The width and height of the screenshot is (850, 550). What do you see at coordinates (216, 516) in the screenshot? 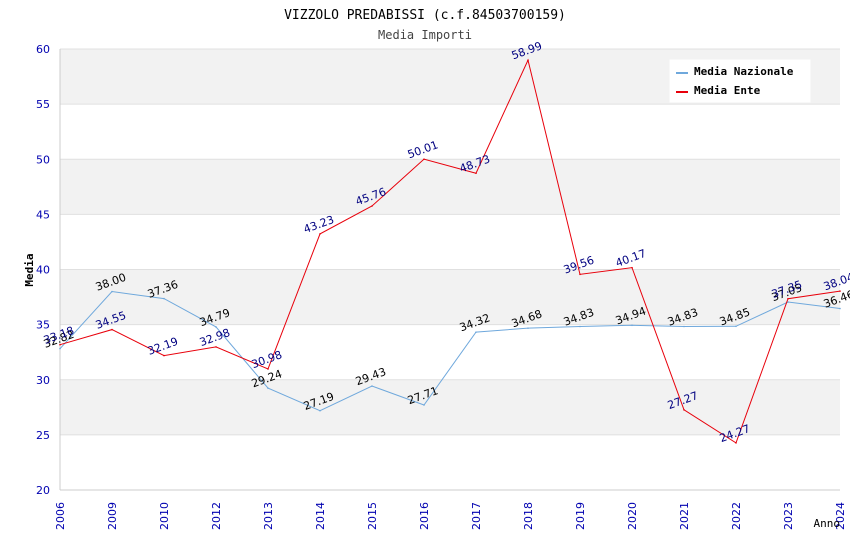
I see `x-tick-label: 2012` at bounding box center [216, 516].